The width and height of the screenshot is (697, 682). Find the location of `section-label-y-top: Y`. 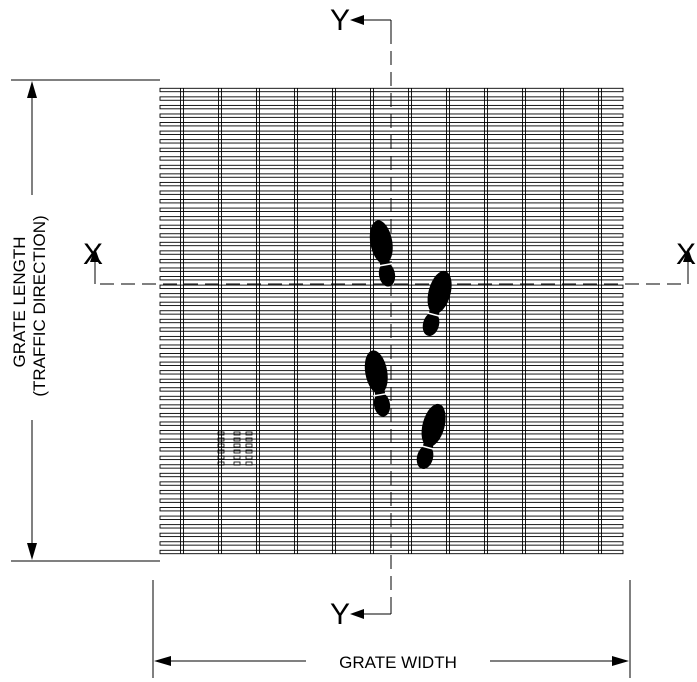

section-label-y-top: Y is located at coordinates (340, 20).